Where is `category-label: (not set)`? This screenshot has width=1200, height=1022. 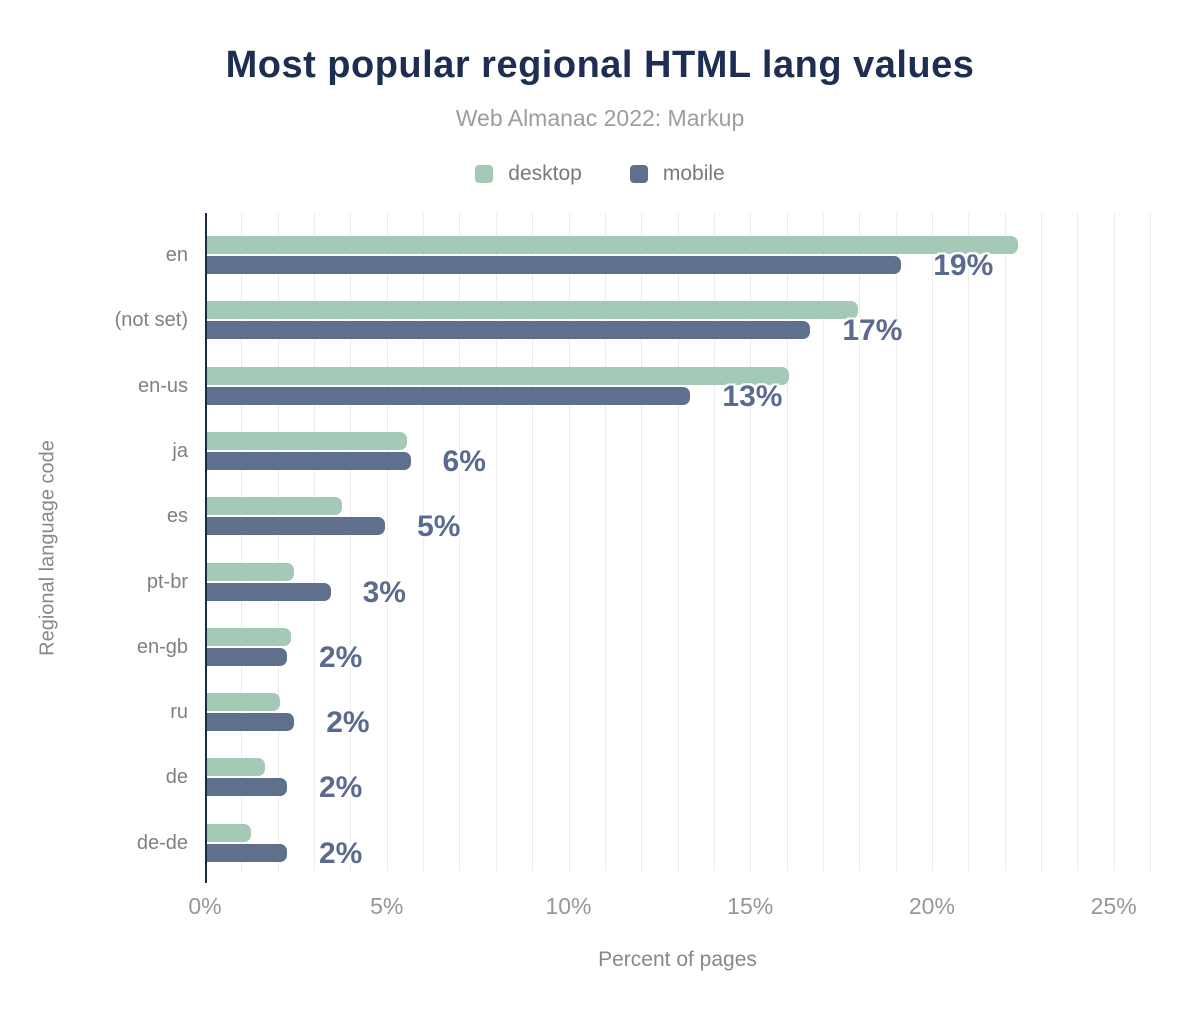 category-label: (not set) is located at coordinates (151, 320).